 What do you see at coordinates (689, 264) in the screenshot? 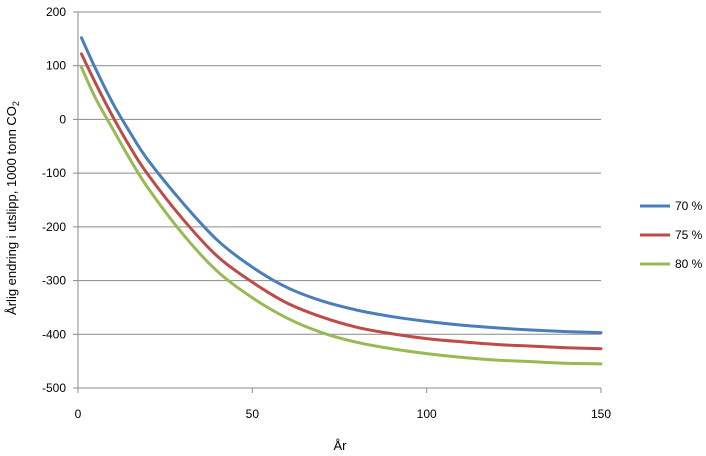
I see `legend-label-3: 80 %` at bounding box center [689, 264].